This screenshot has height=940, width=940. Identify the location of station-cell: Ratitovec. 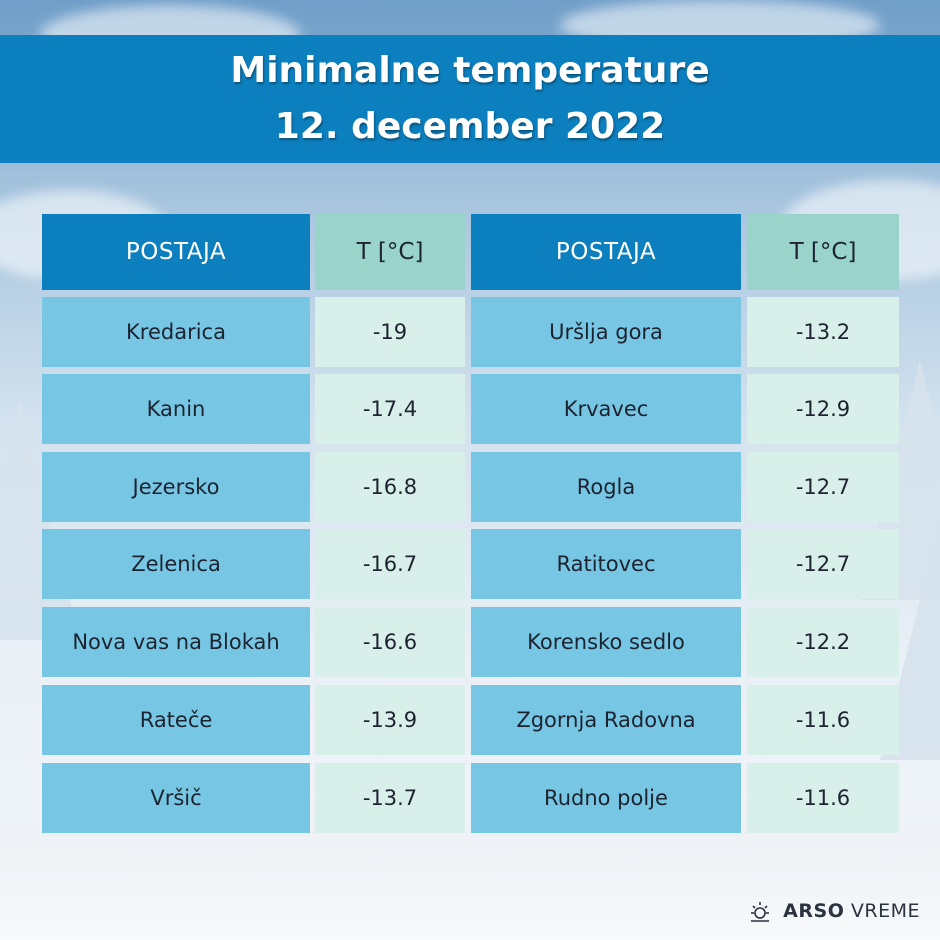
(606, 564).